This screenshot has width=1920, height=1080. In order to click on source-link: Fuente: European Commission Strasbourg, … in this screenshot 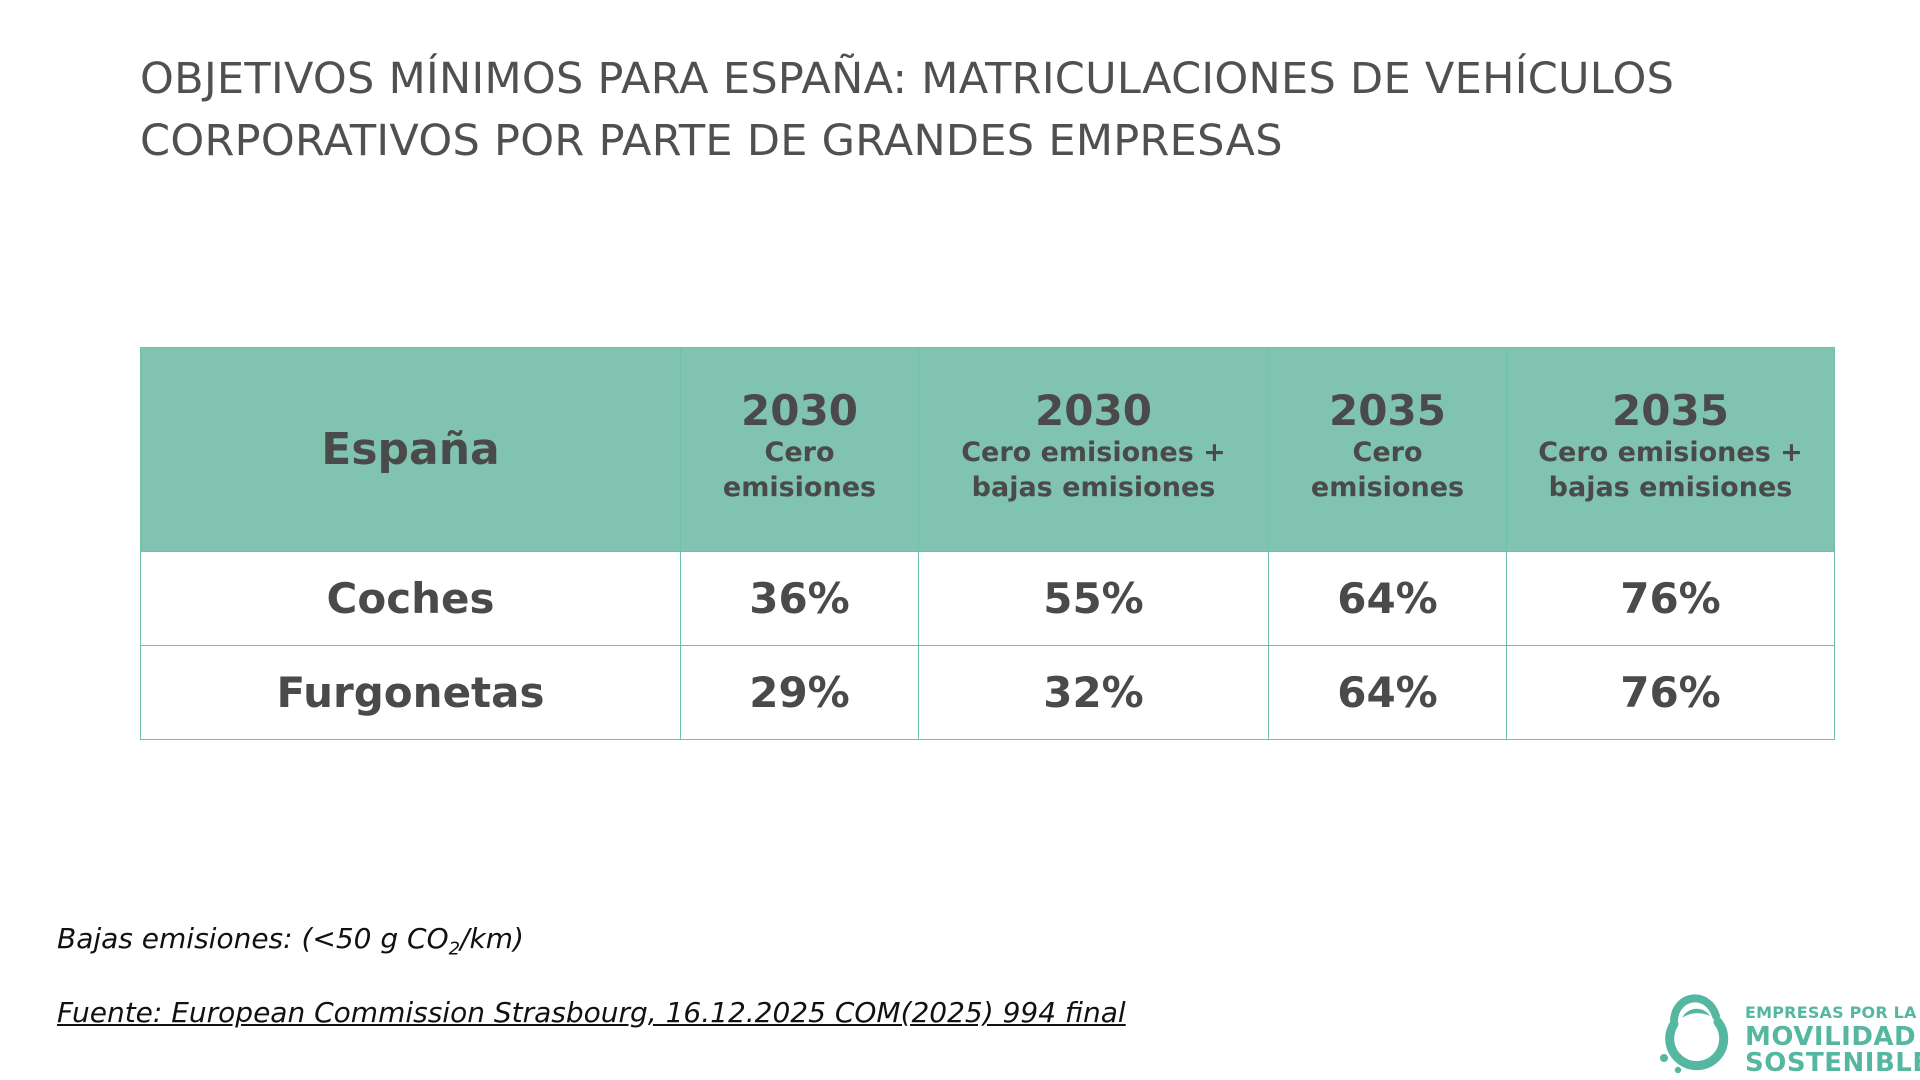, I will do `click(591, 1012)`.